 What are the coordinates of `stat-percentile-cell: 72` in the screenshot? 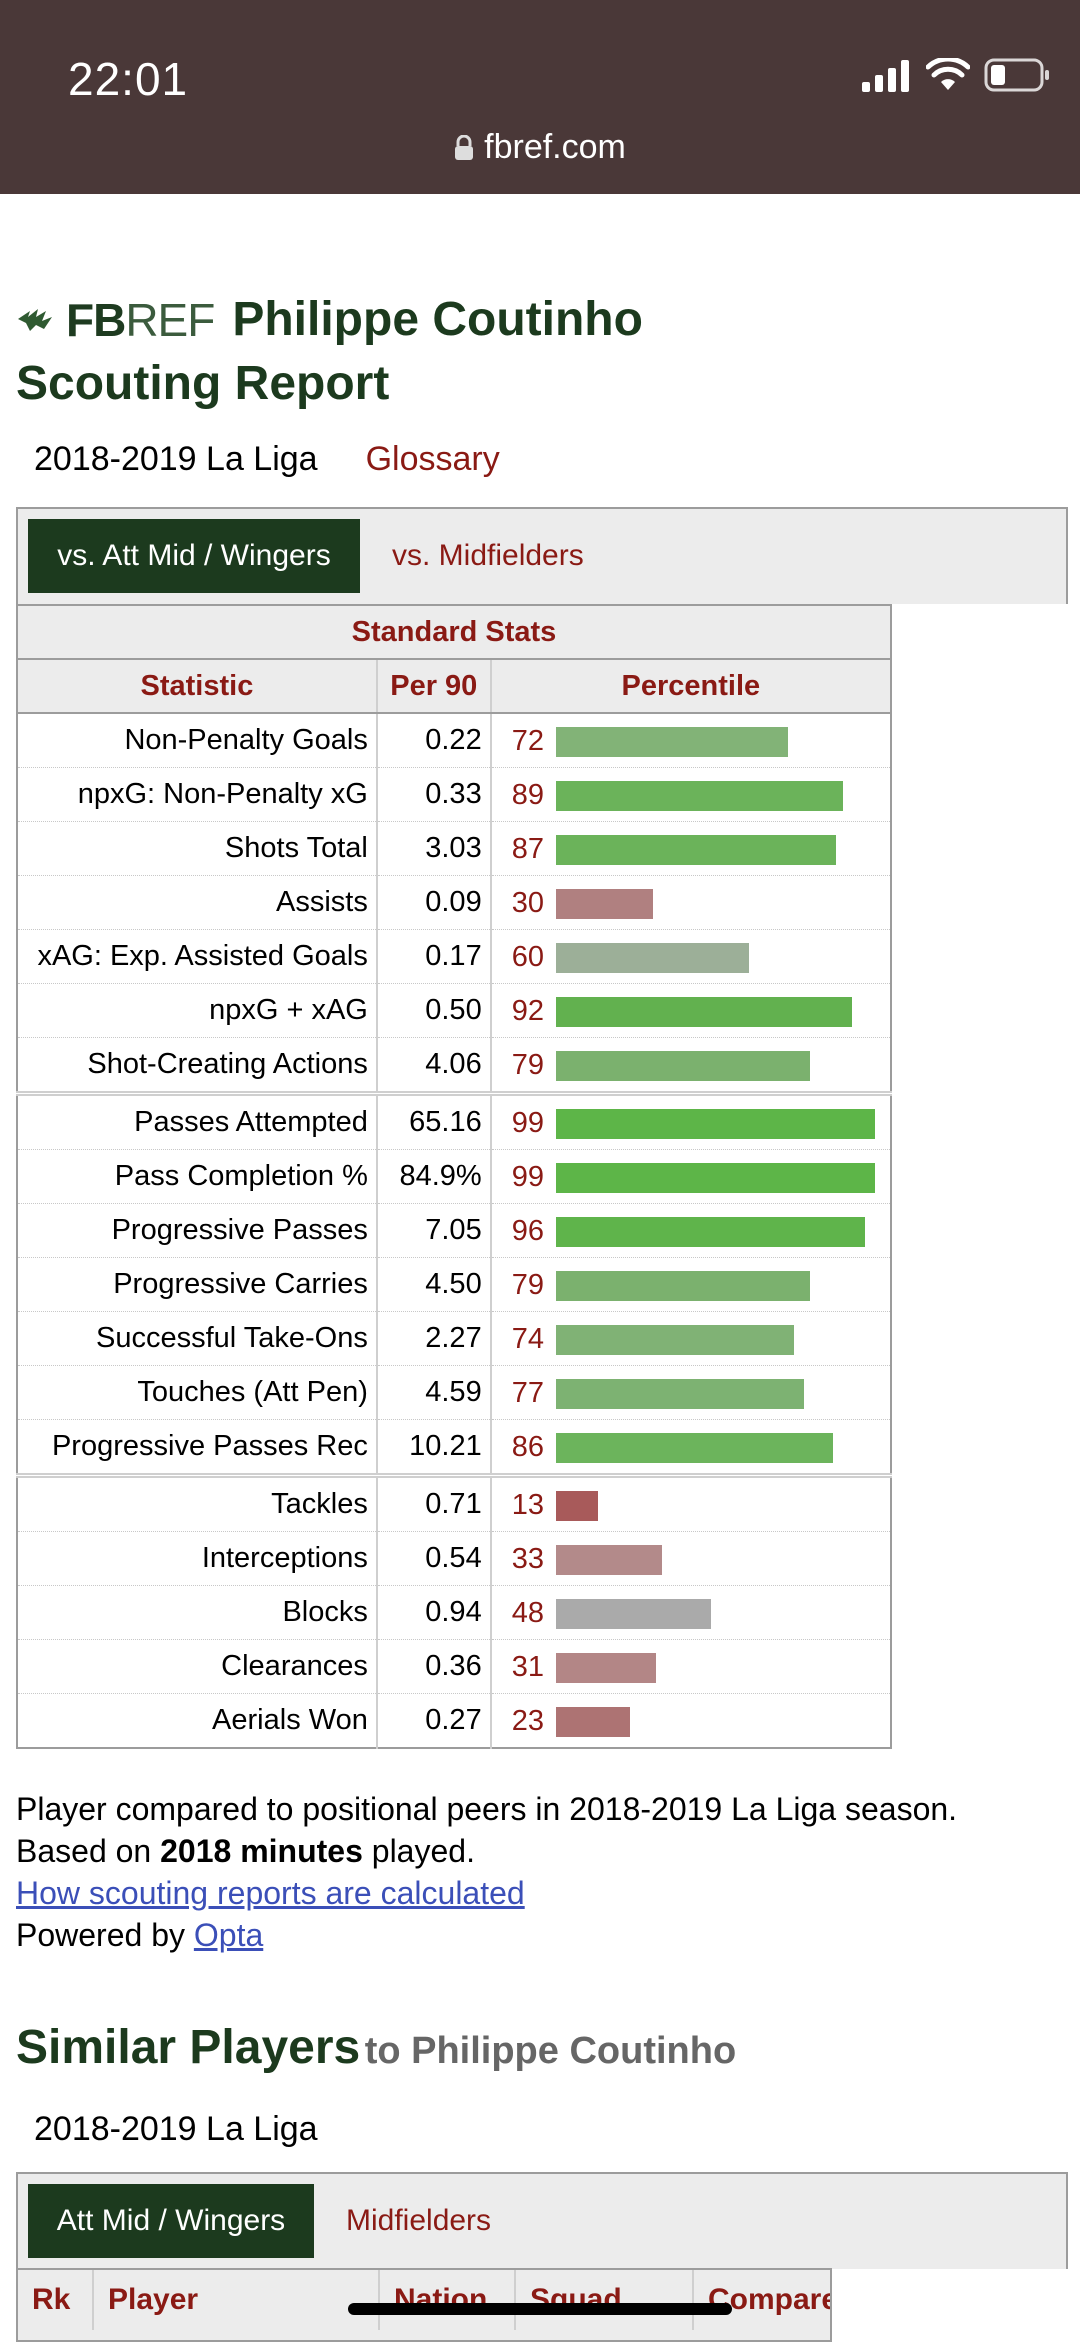 It's located at (690, 740).